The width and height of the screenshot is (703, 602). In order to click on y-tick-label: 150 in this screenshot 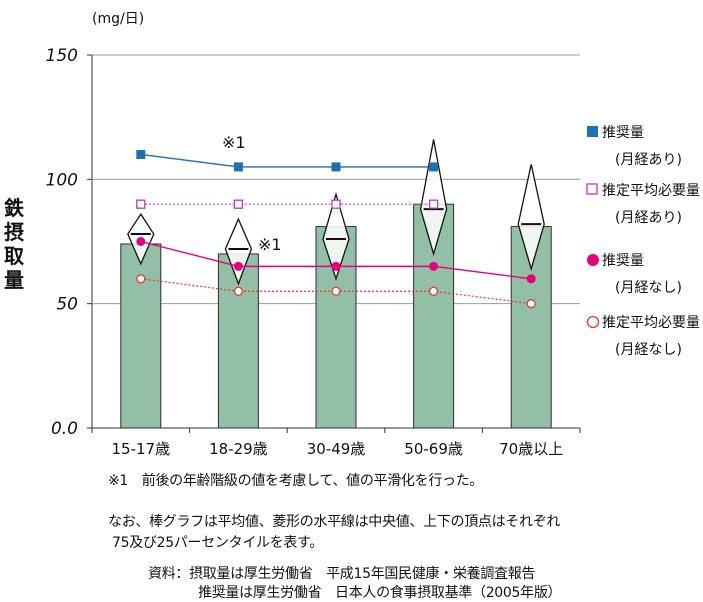, I will do `click(62, 56)`.